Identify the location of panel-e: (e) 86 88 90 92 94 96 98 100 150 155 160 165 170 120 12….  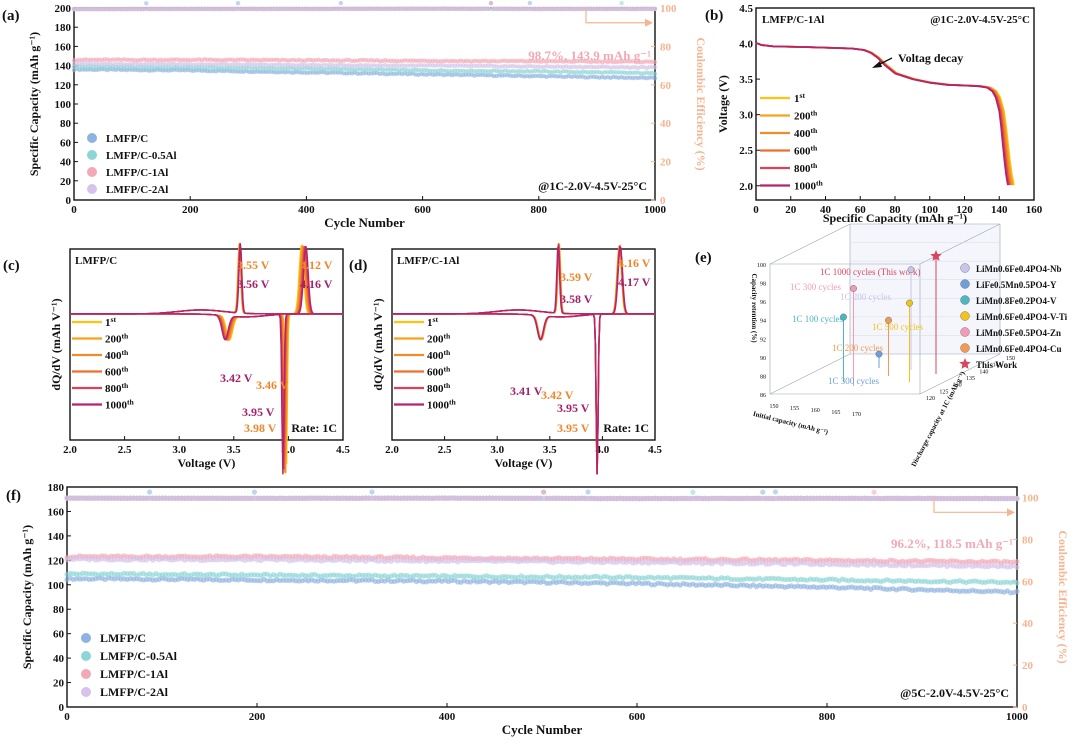
(881, 345).